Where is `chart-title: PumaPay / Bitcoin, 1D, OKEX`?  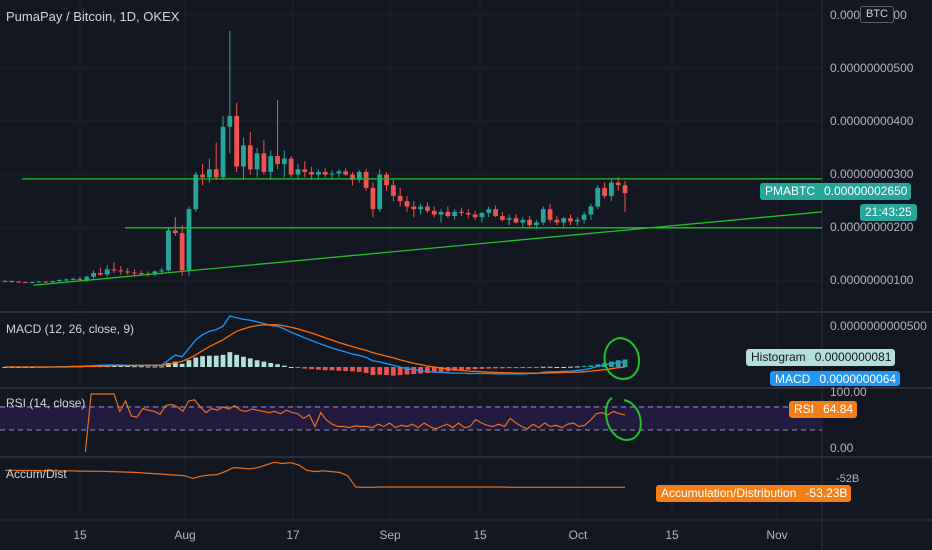
chart-title: PumaPay / Bitcoin, 1D, OKEX is located at coordinates (93, 16).